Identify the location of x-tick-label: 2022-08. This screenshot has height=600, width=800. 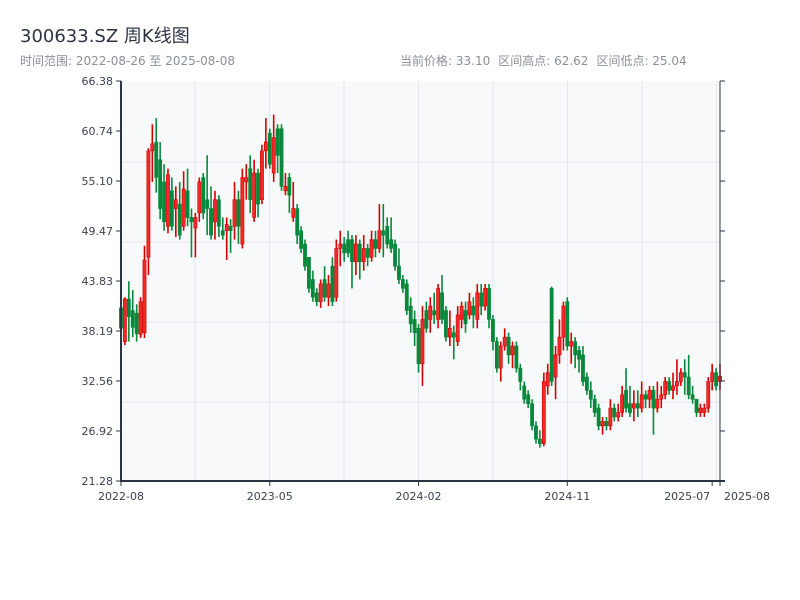
(121, 496).